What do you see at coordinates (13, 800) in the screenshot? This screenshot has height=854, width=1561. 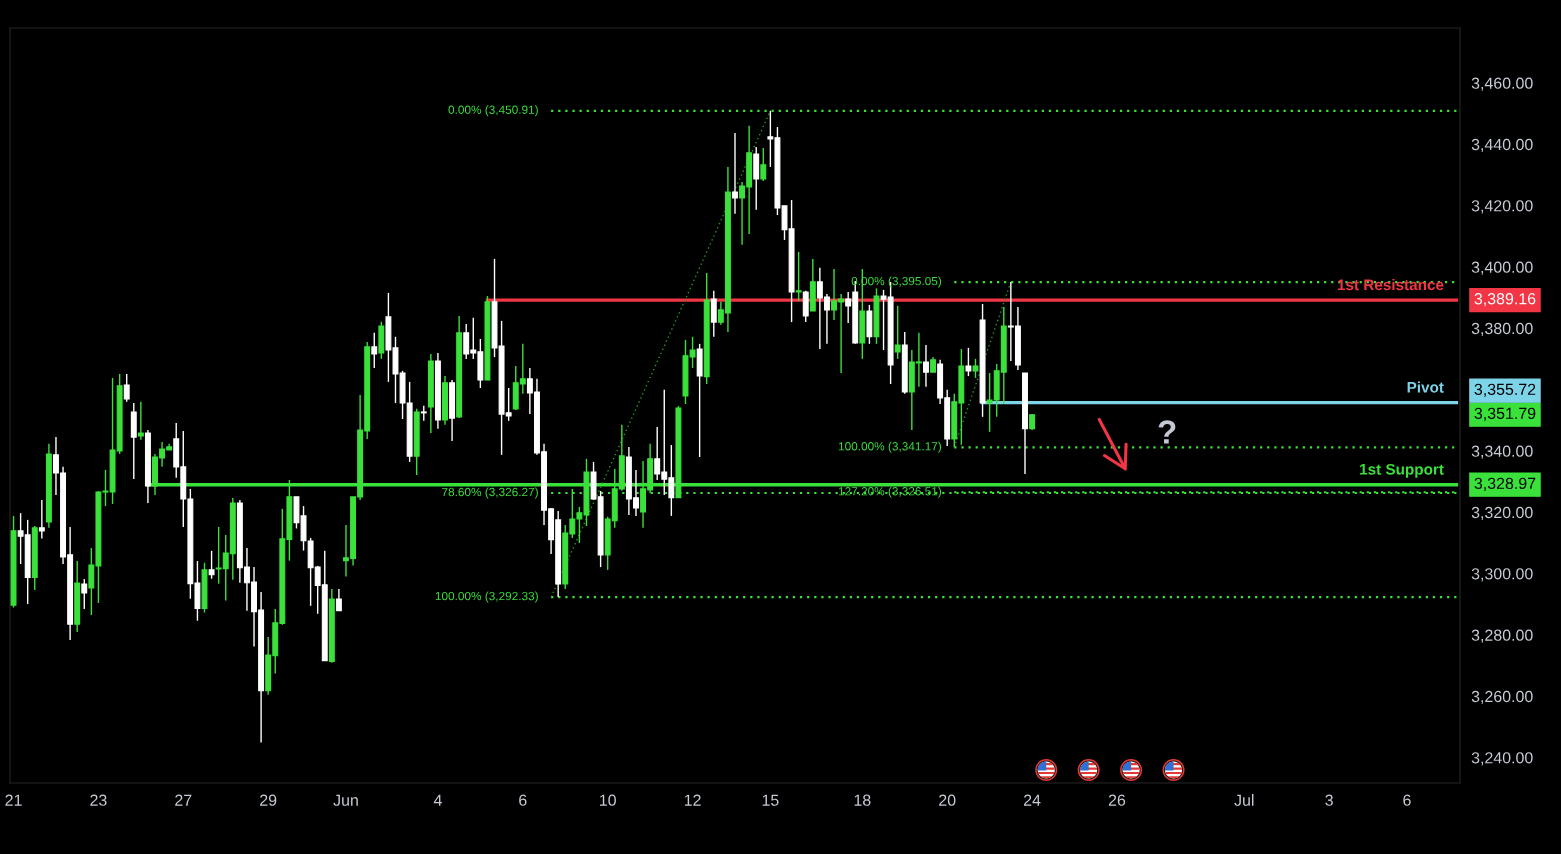 I see `x-tick-label: 21` at bounding box center [13, 800].